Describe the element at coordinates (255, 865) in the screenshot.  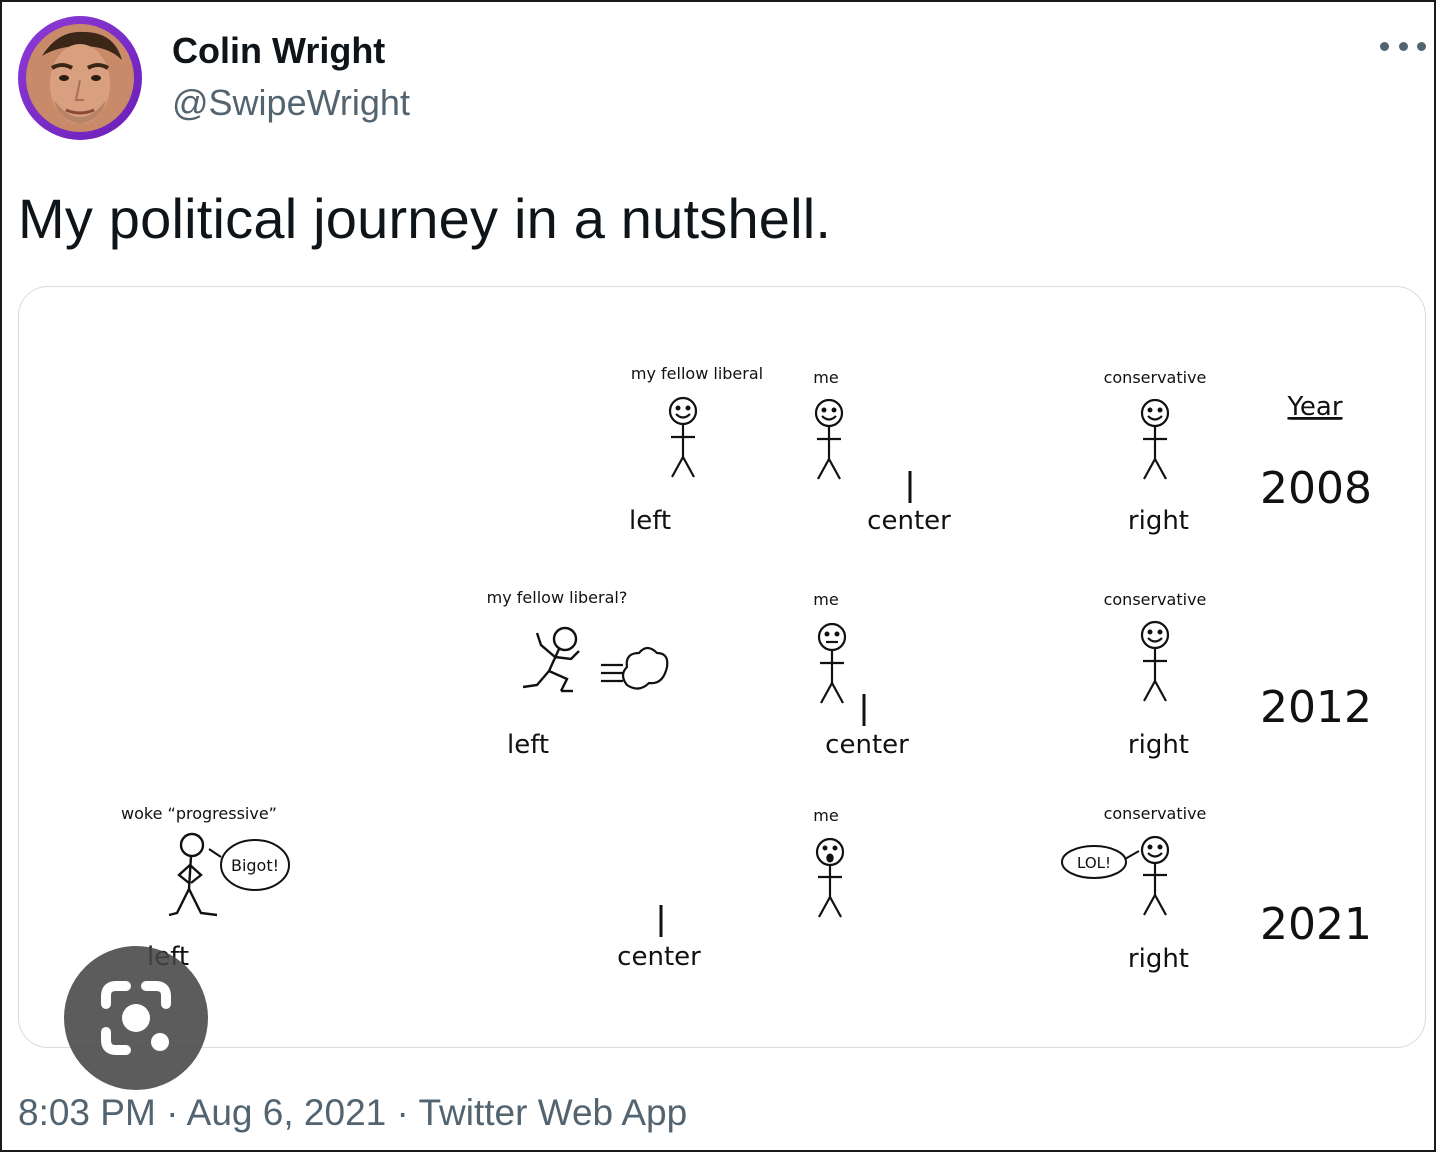
I see `speech-text: Bigot!` at that location.